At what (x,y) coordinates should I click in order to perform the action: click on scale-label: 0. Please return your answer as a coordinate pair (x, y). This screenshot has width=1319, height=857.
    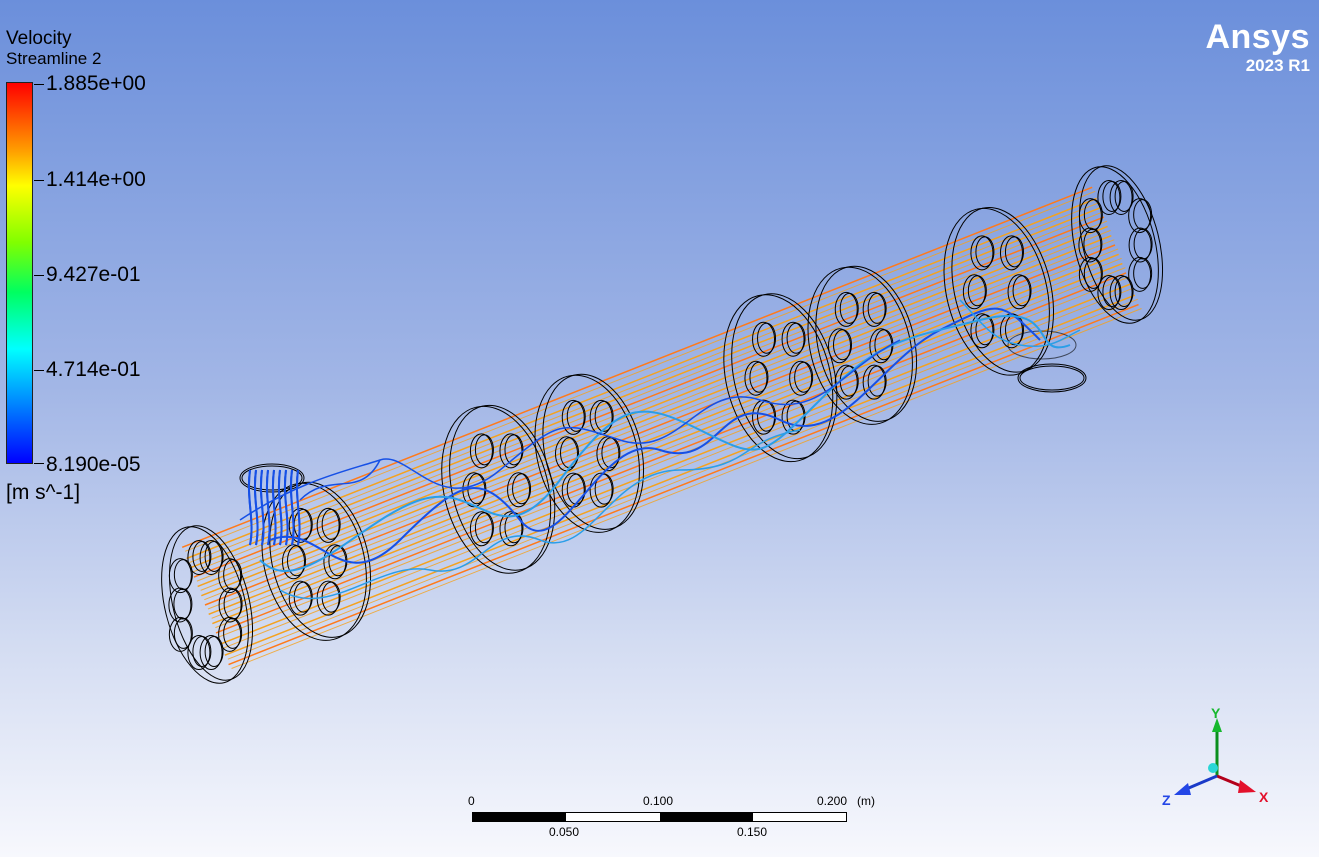
    Looking at the image, I should click on (471, 801).